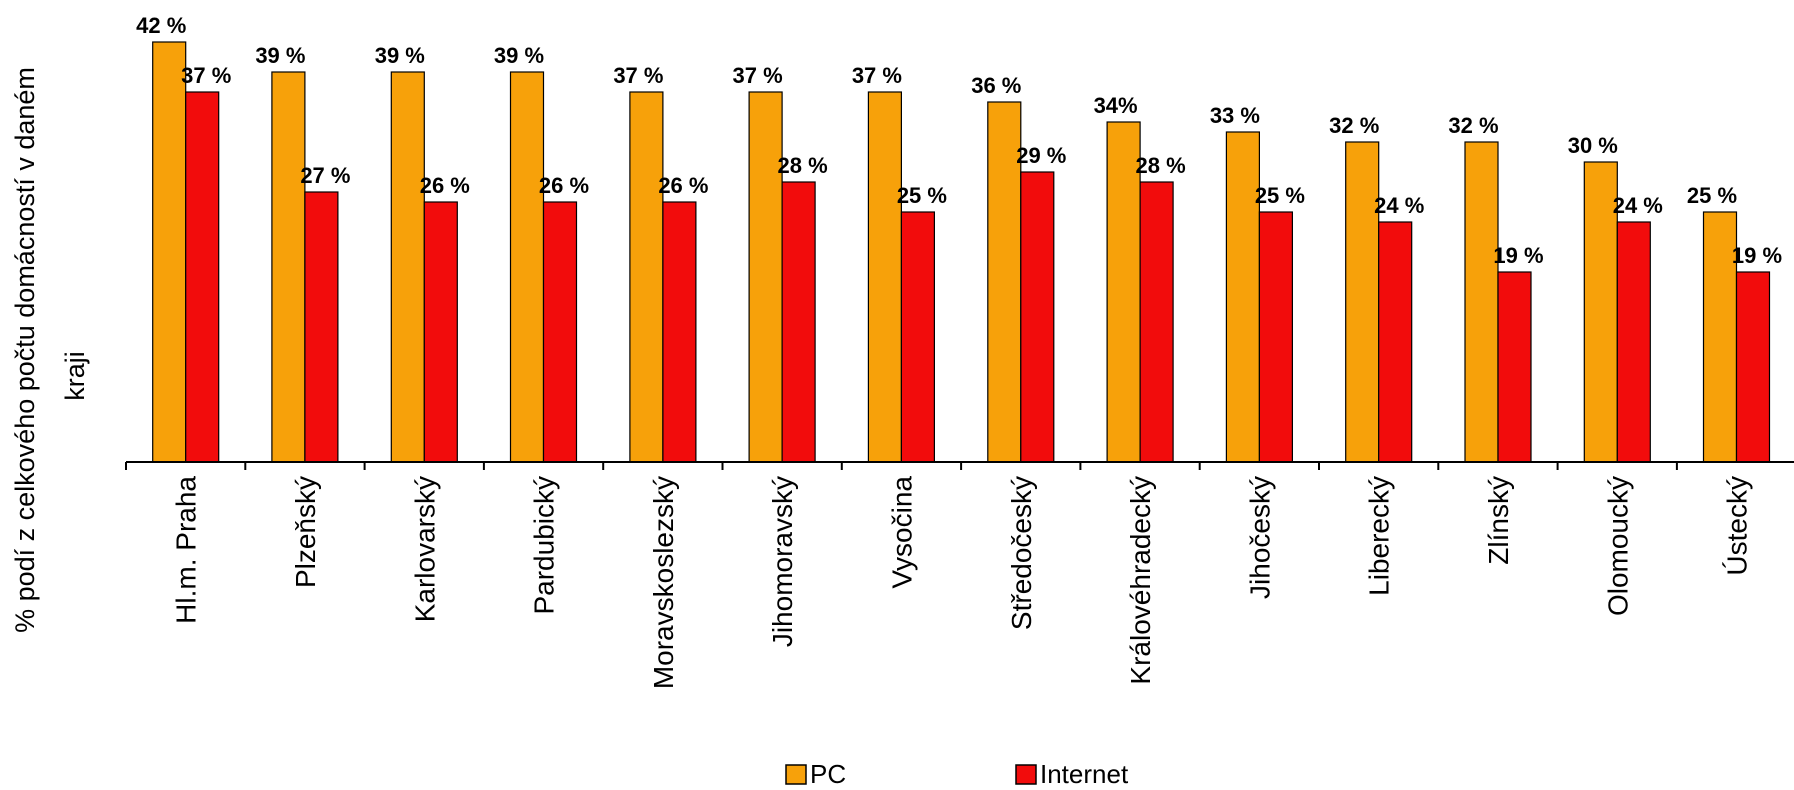  I want to click on data-label-pc-2: 39 %, so click(400, 55).